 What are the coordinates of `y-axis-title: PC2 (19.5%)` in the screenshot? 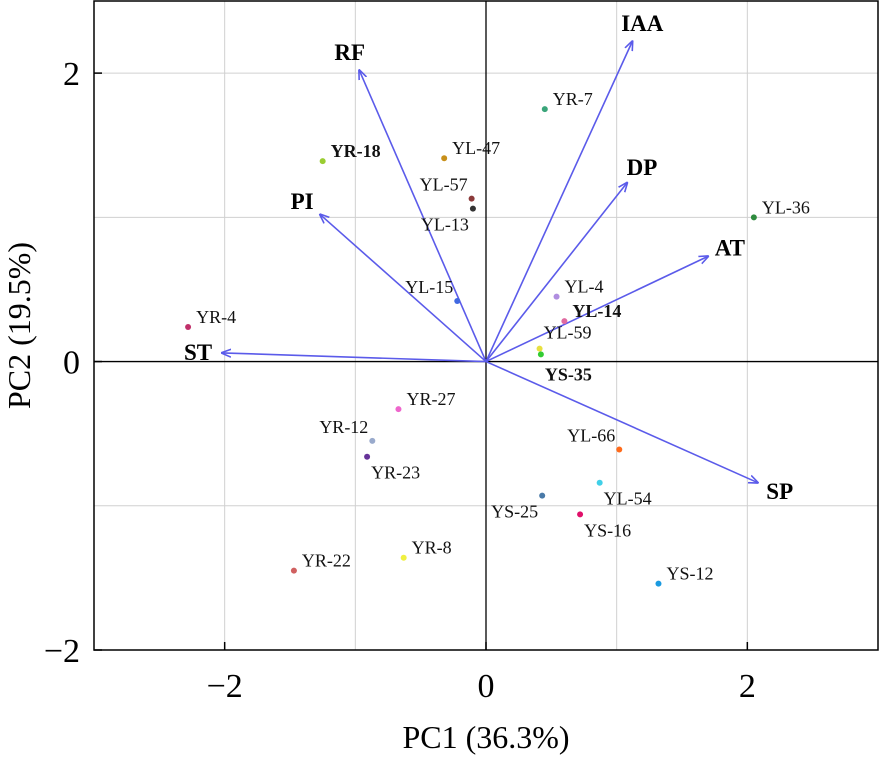 It's located at (19, 325).